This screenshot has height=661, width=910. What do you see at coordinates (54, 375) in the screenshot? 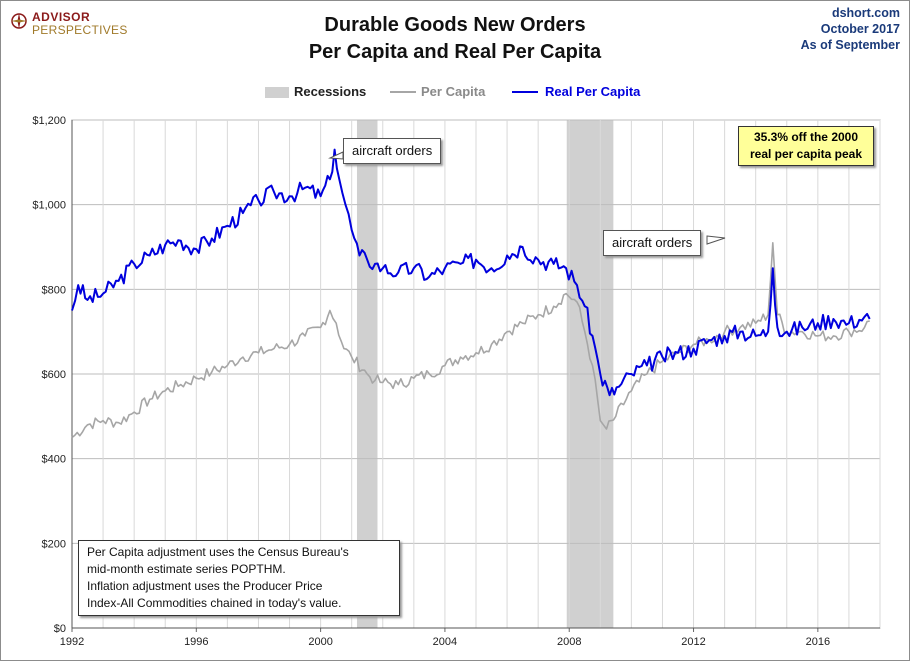
I see `y-tick-label: $600` at bounding box center [54, 375].